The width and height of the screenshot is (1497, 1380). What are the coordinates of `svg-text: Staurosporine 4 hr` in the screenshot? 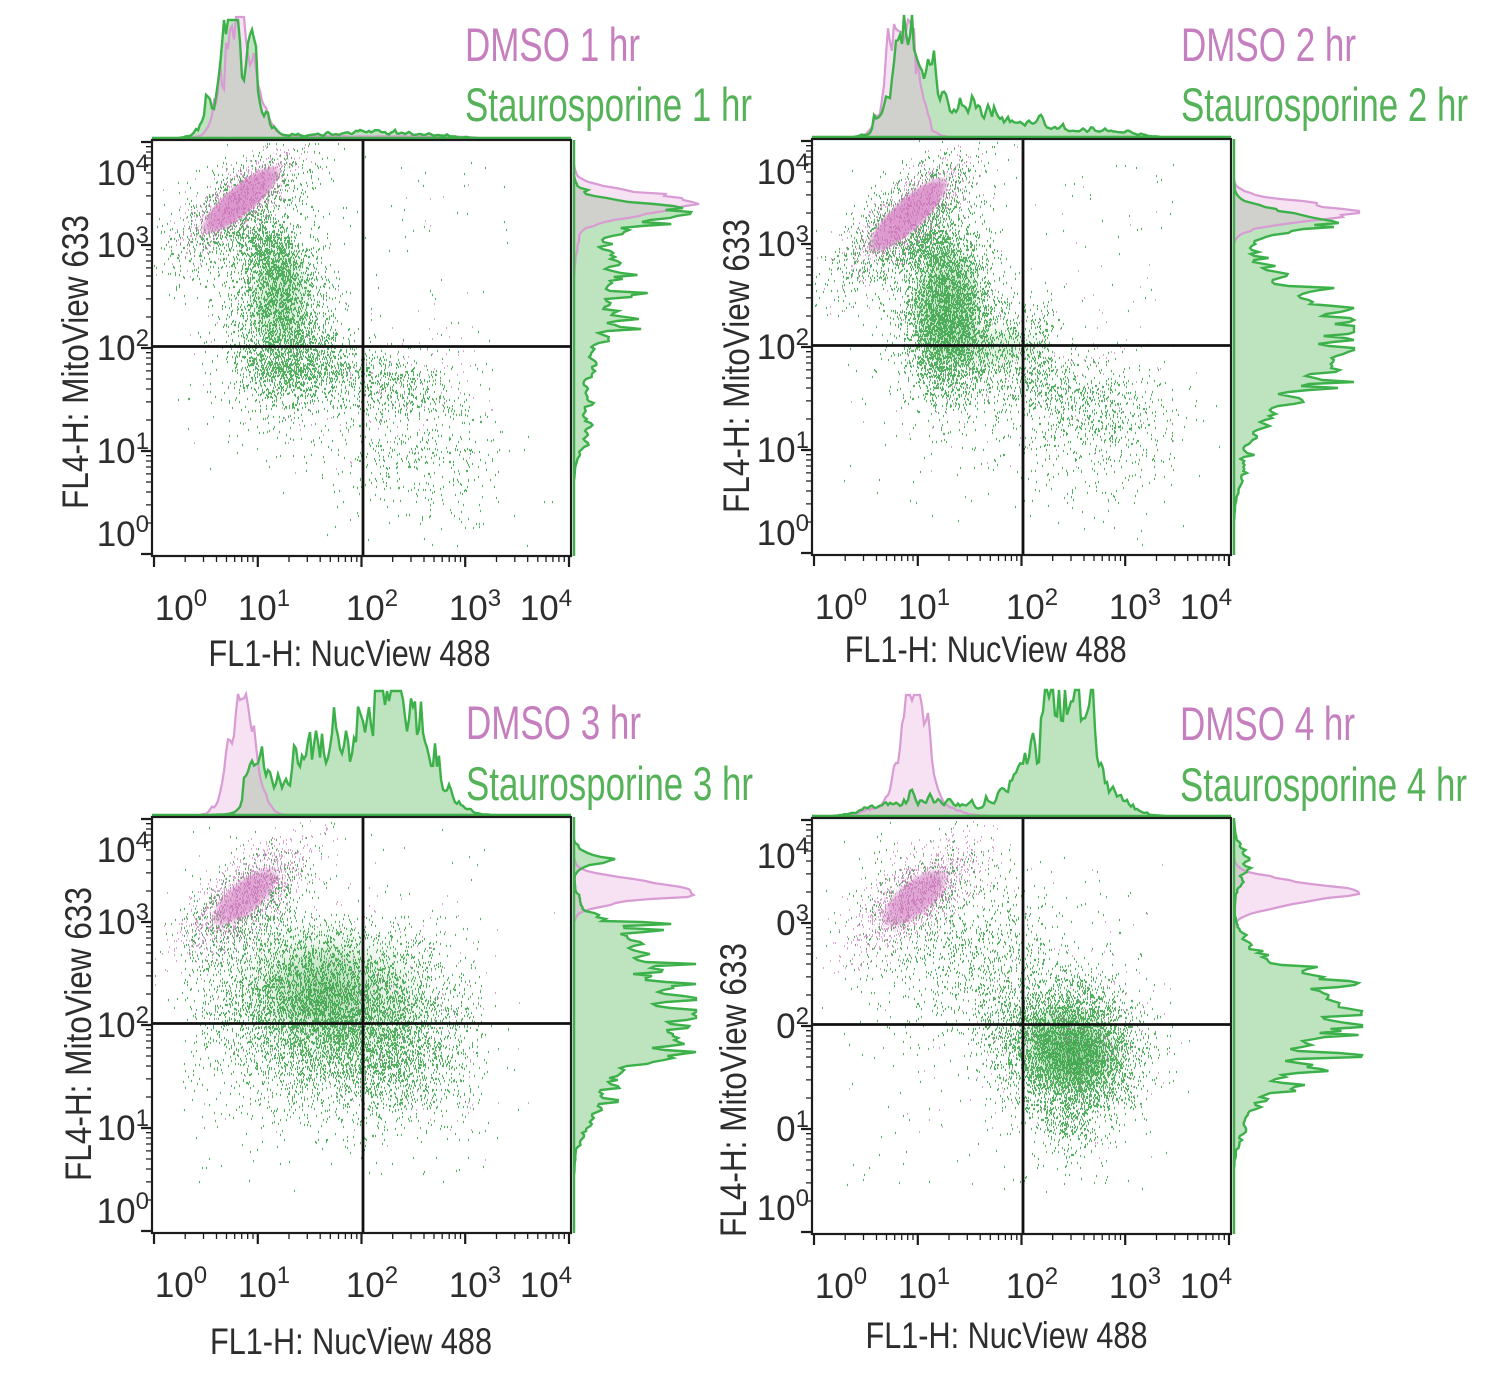 It's located at (1323, 784).